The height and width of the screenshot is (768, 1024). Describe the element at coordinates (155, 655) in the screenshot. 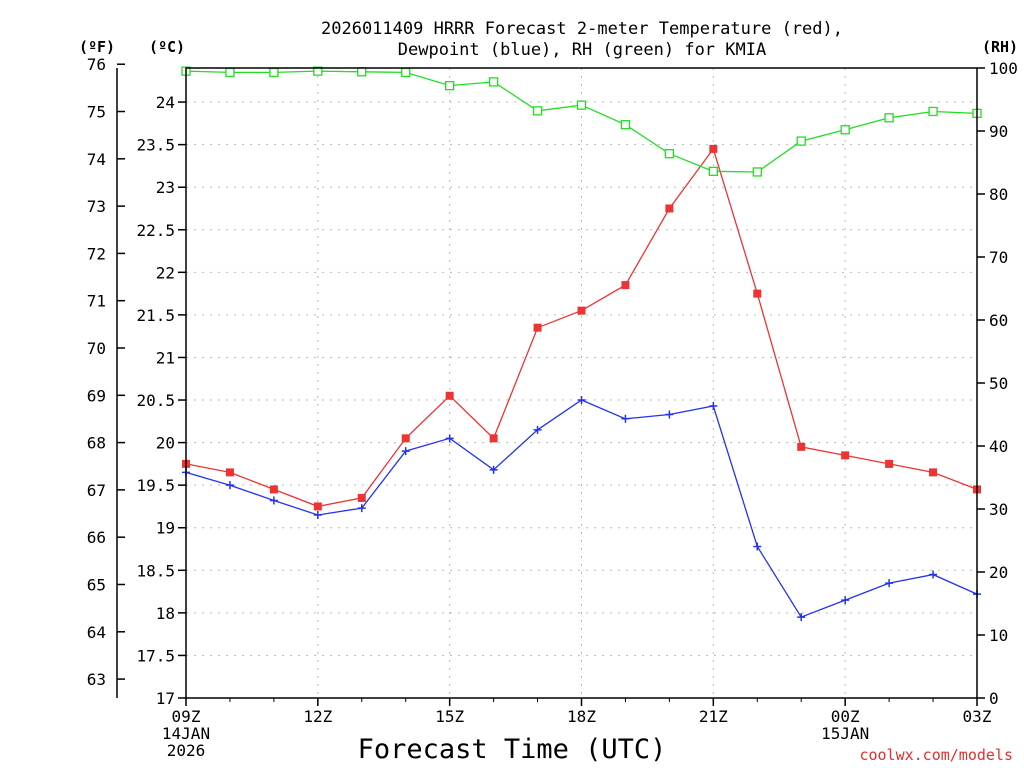

I see `celsius-tick-label: 17.5` at that location.